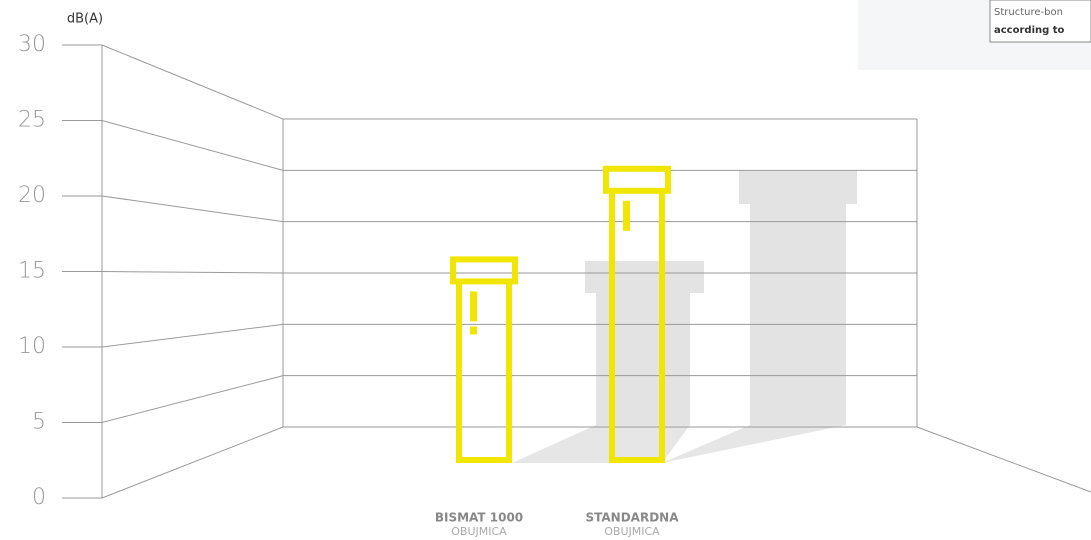 The width and height of the screenshot is (1091, 540). Describe the element at coordinates (632, 518) in the screenshot. I see `x-tick-label: STANDARDNA` at that location.